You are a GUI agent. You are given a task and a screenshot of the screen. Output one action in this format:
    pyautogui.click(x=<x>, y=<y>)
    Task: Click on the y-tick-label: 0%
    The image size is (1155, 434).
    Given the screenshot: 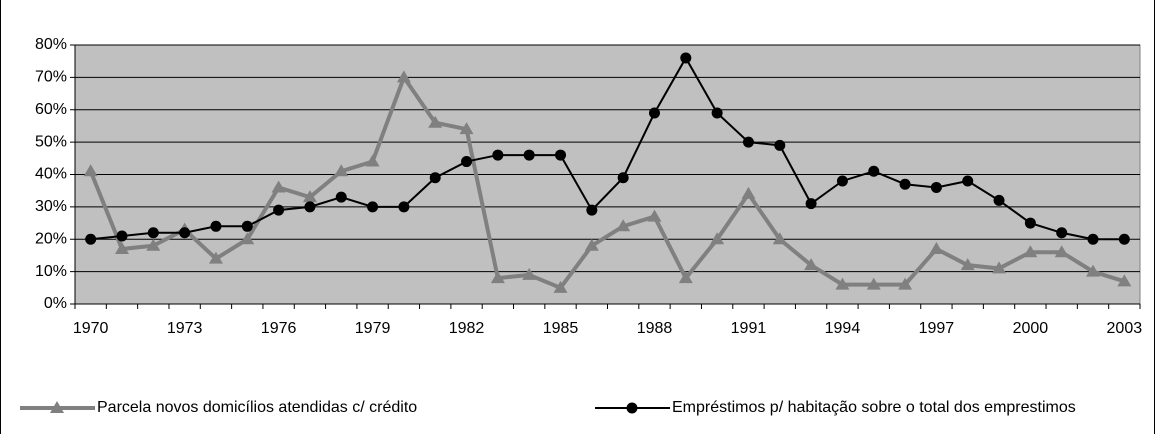 What is the action you would take?
    pyautogui.click(x=55, y=303)
    